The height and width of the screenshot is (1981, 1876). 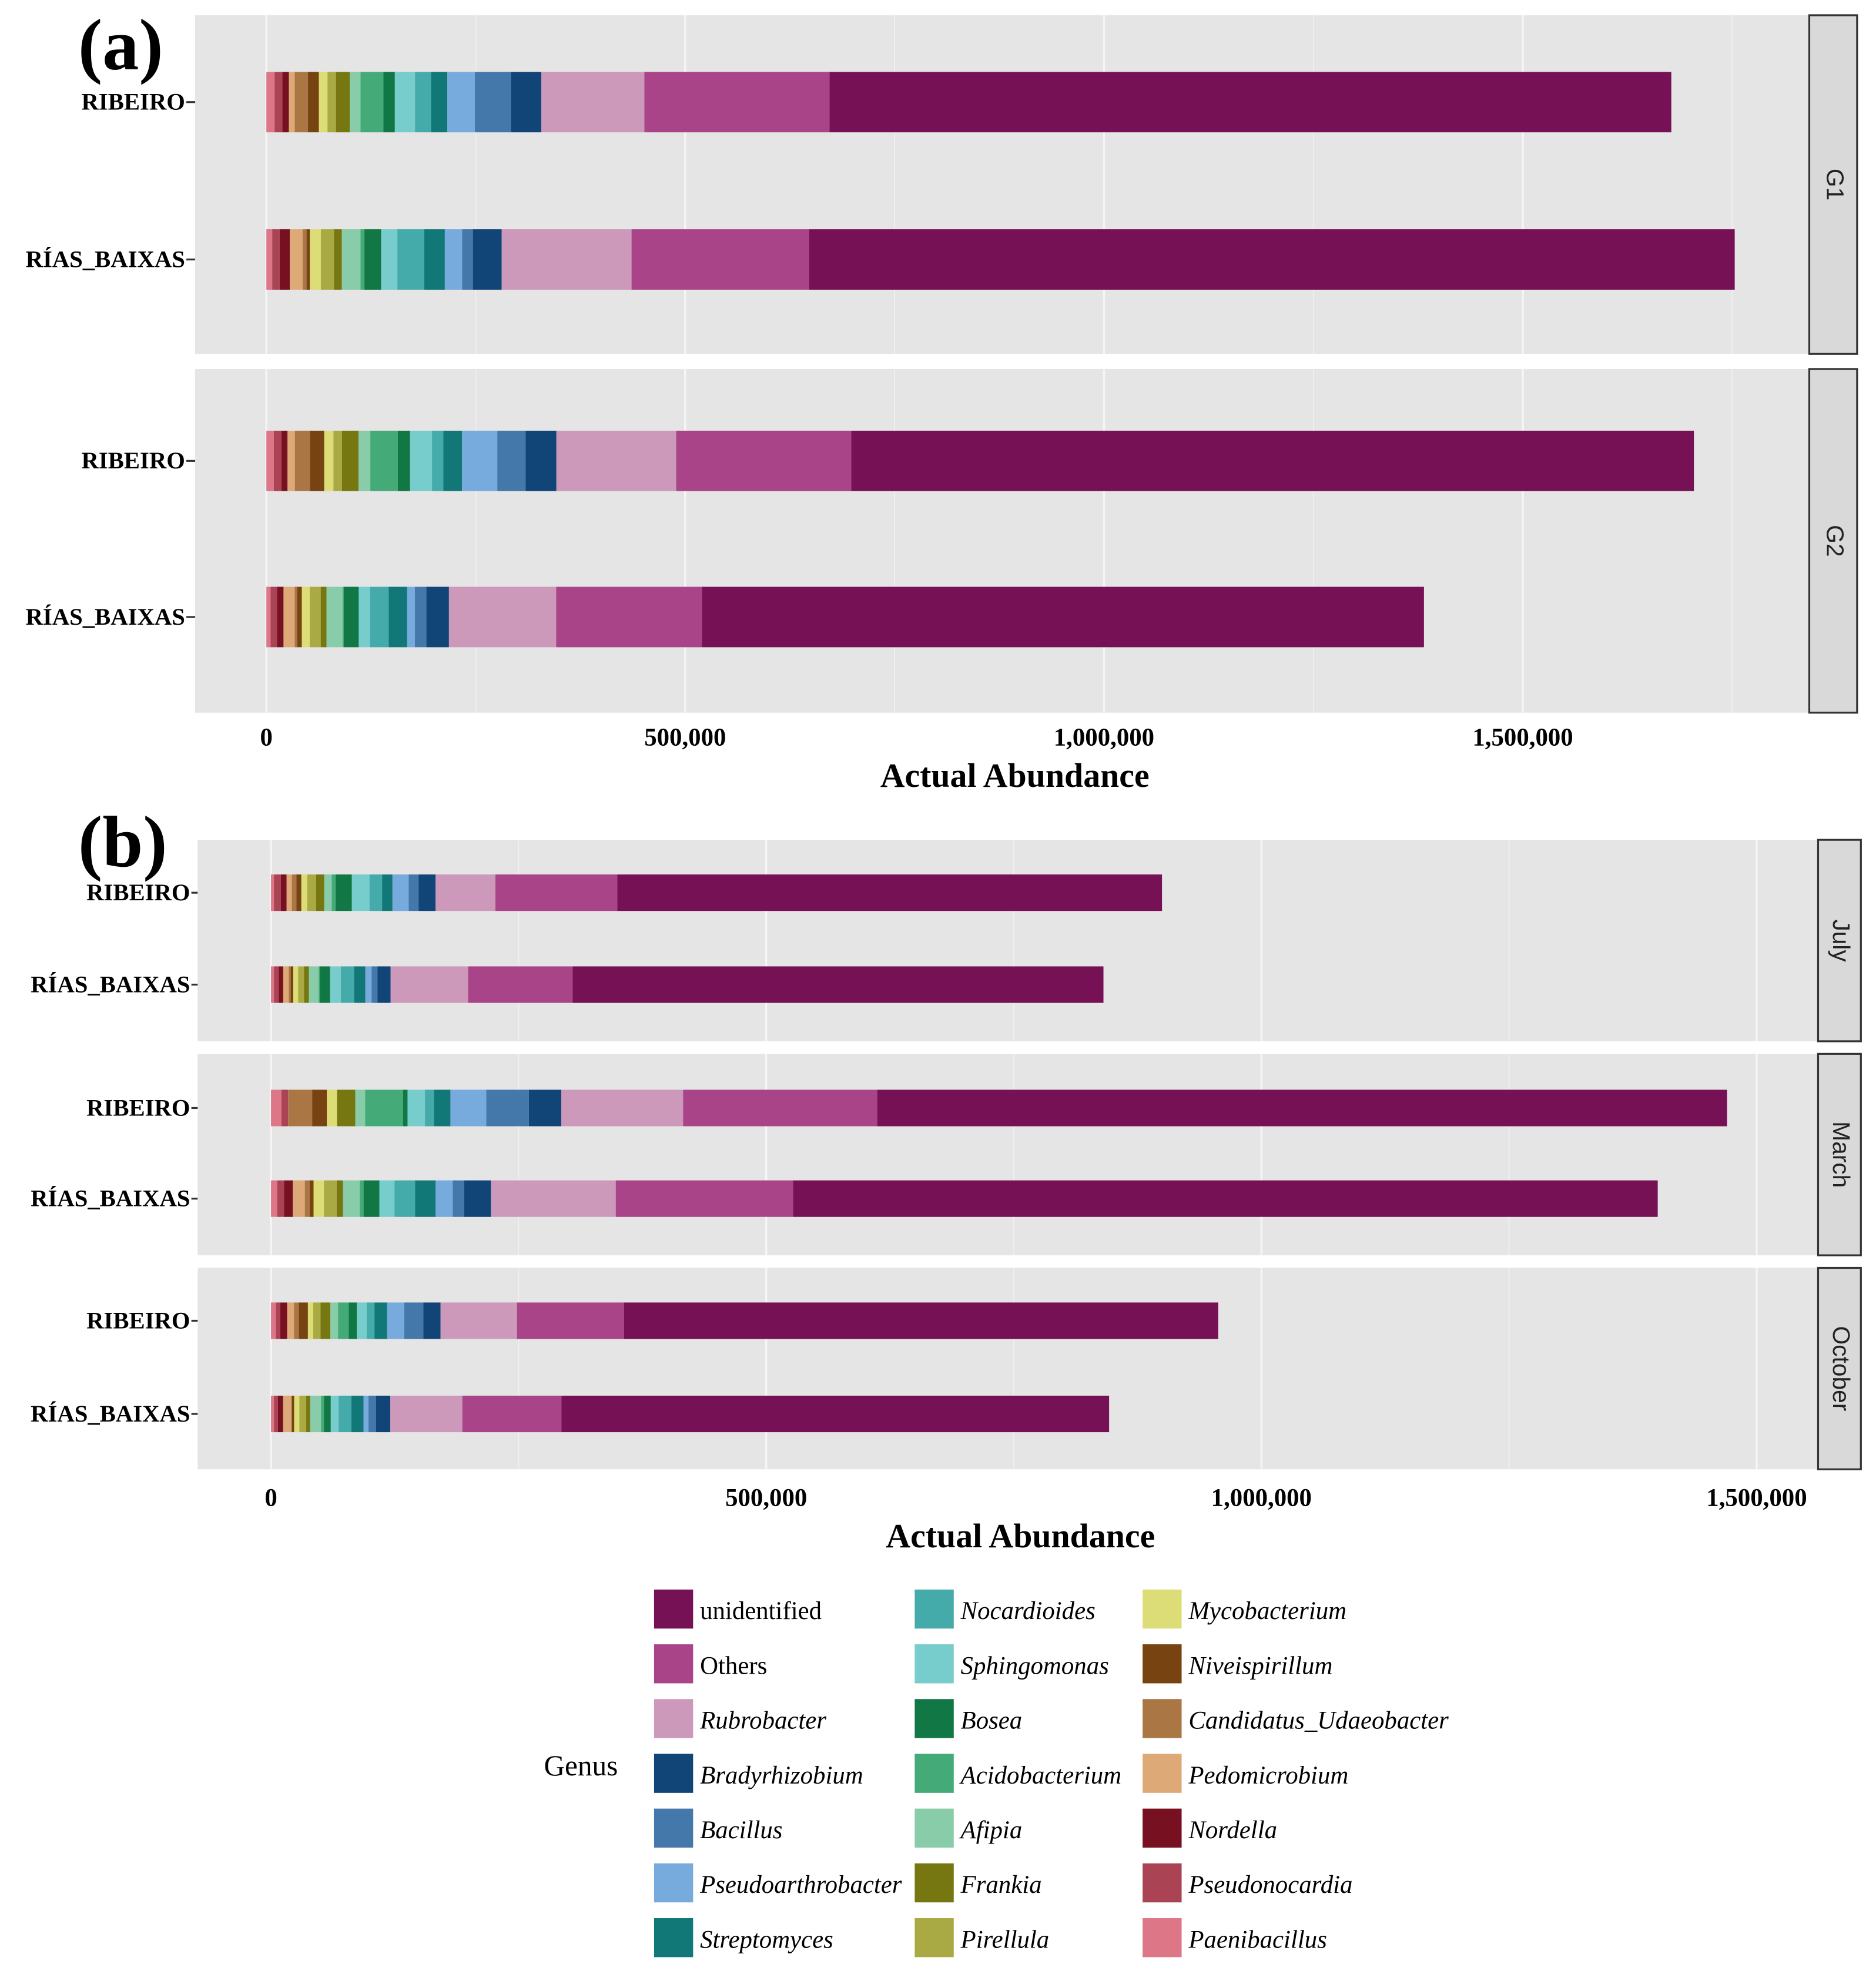 What do you see at coordinates (1234, 1937) in the screenshot?
I see `legend-item: Paenibacillus` at bounding box center [1234, 1937].